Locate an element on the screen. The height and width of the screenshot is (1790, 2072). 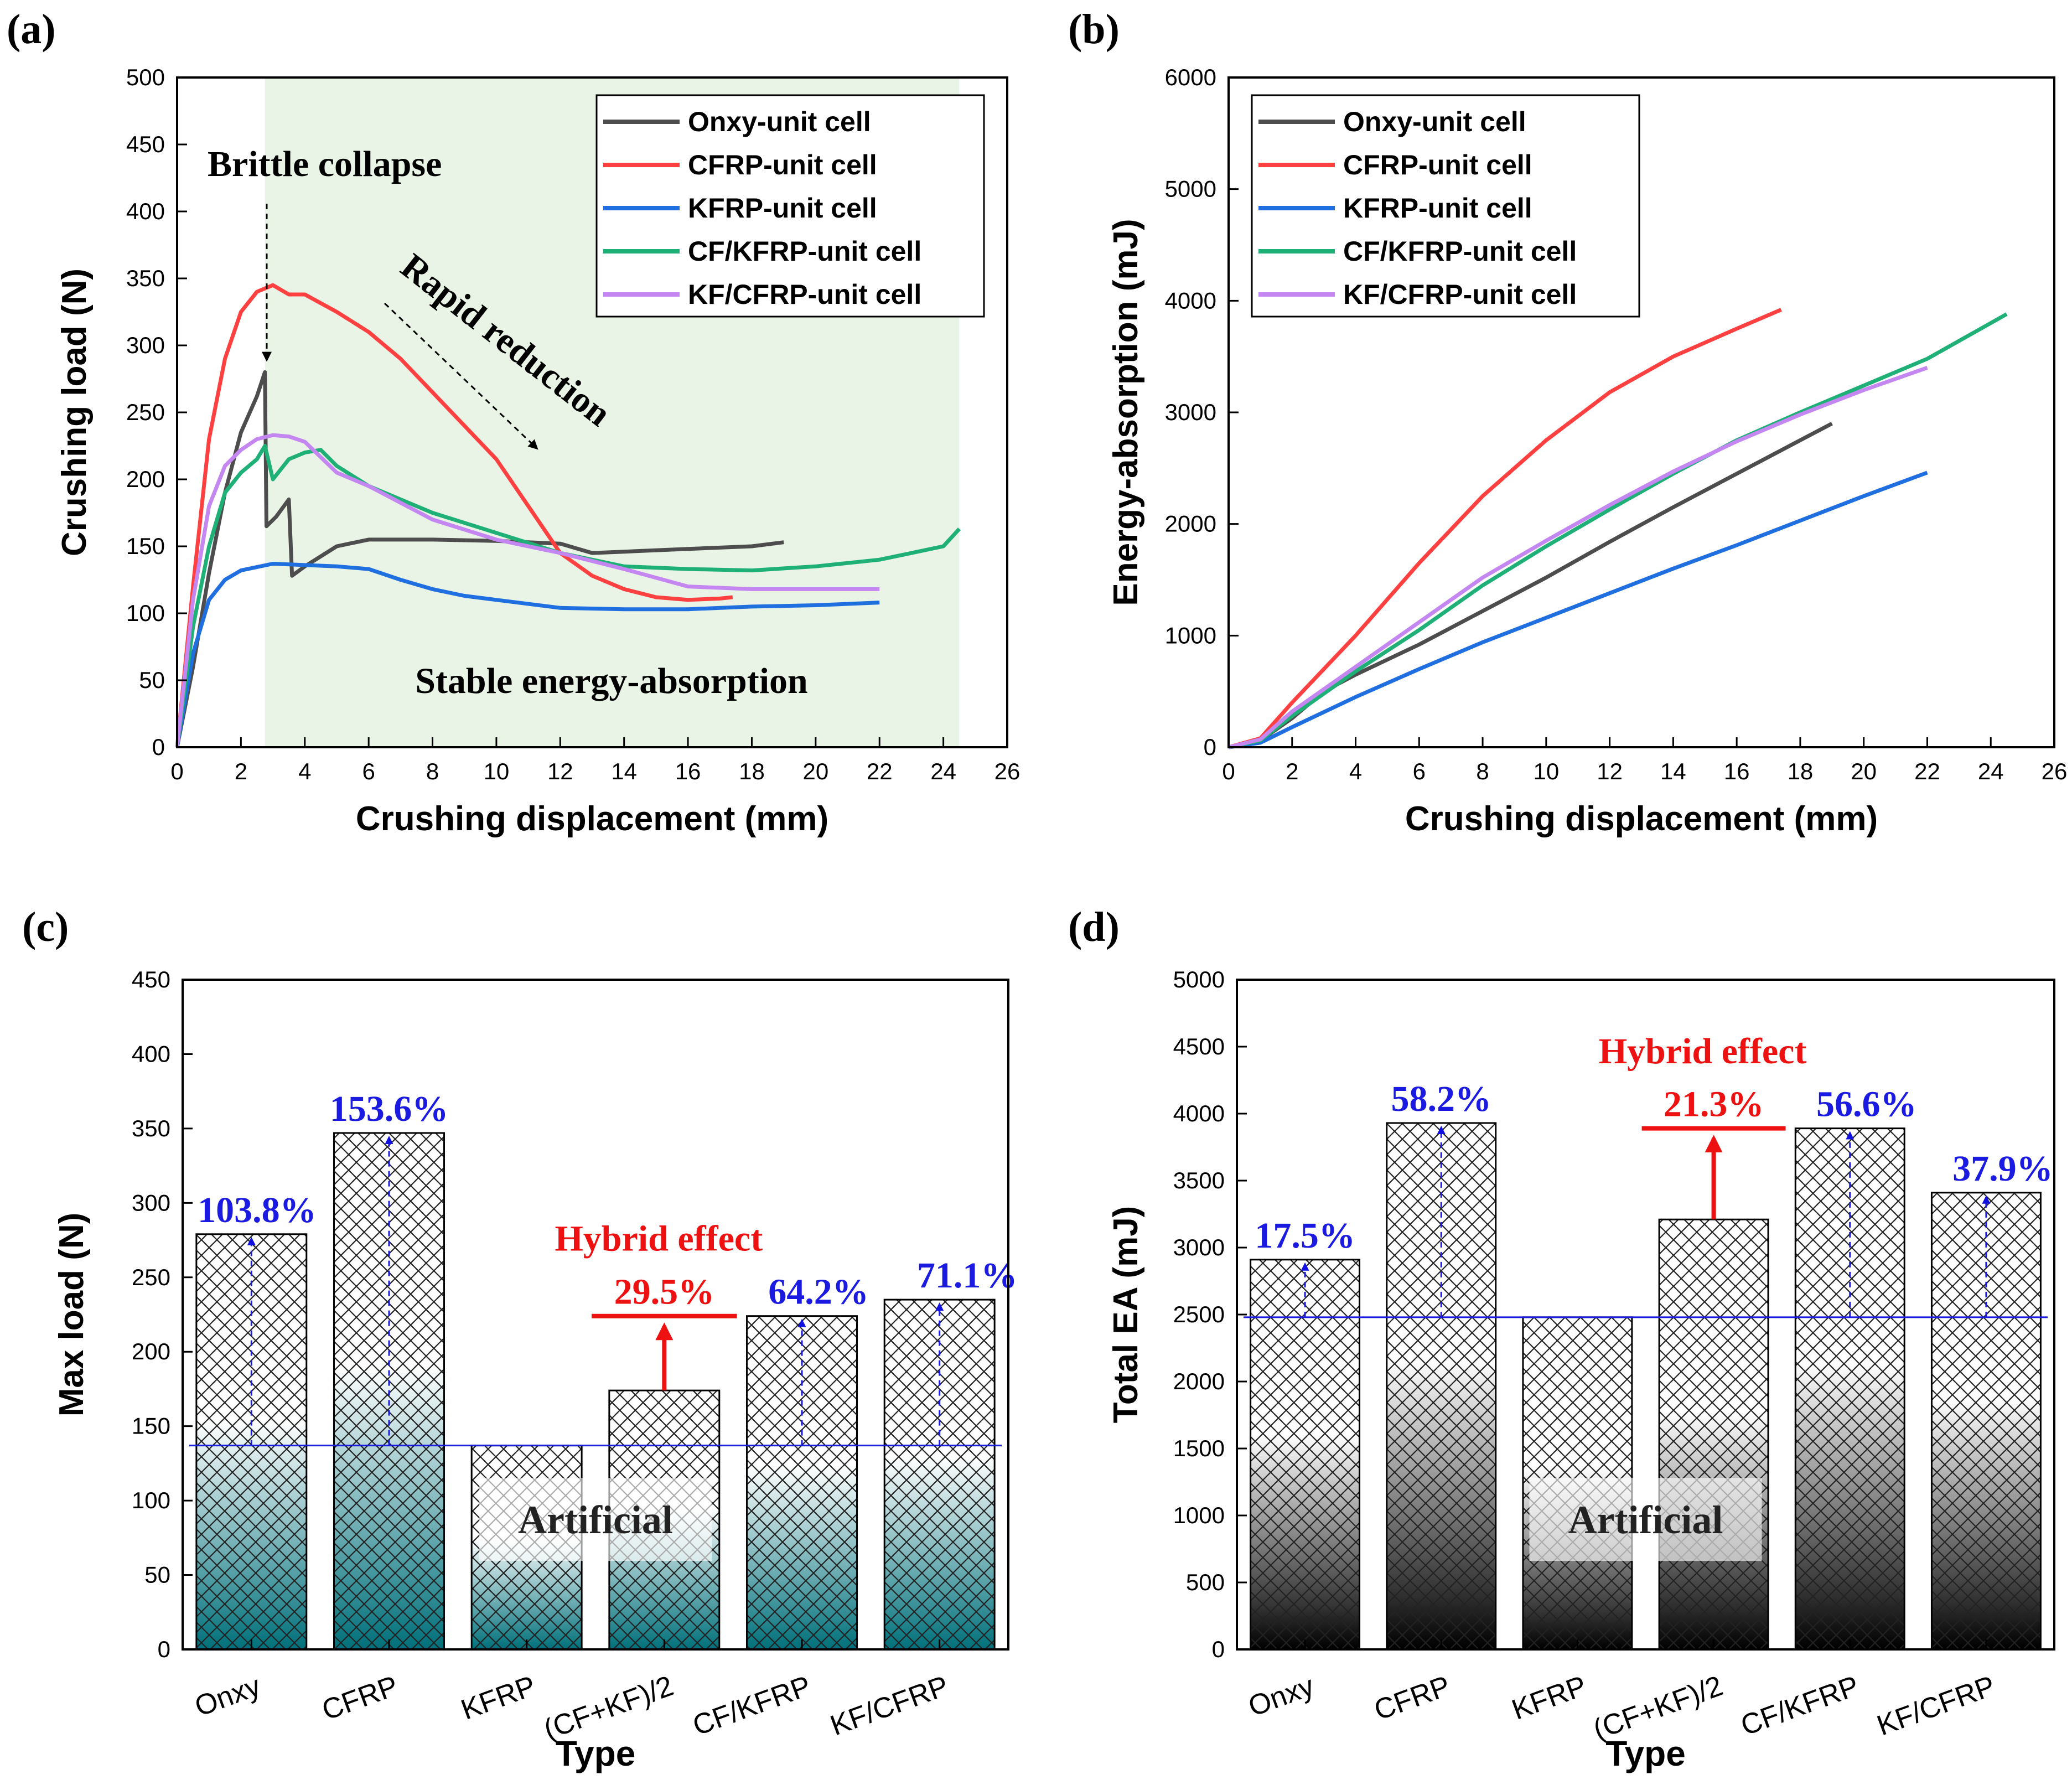
plot-frame is located at coordinates (595, 1315).